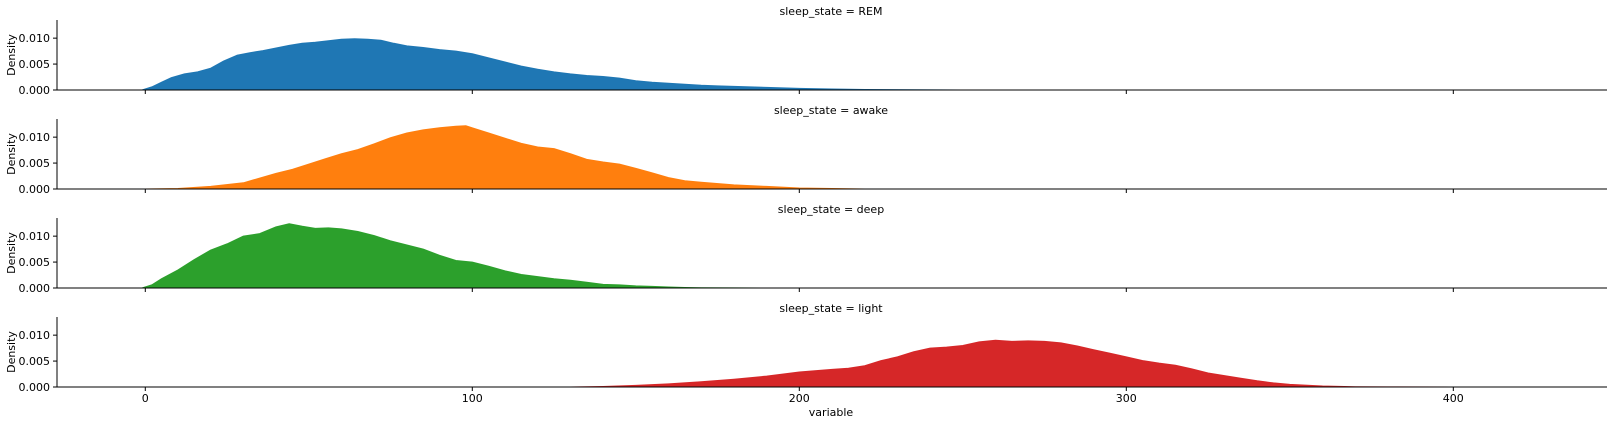  Describe the element at coordinates (1126, 398) in the screenshot. I see `x-tick-label: 300` at that location.